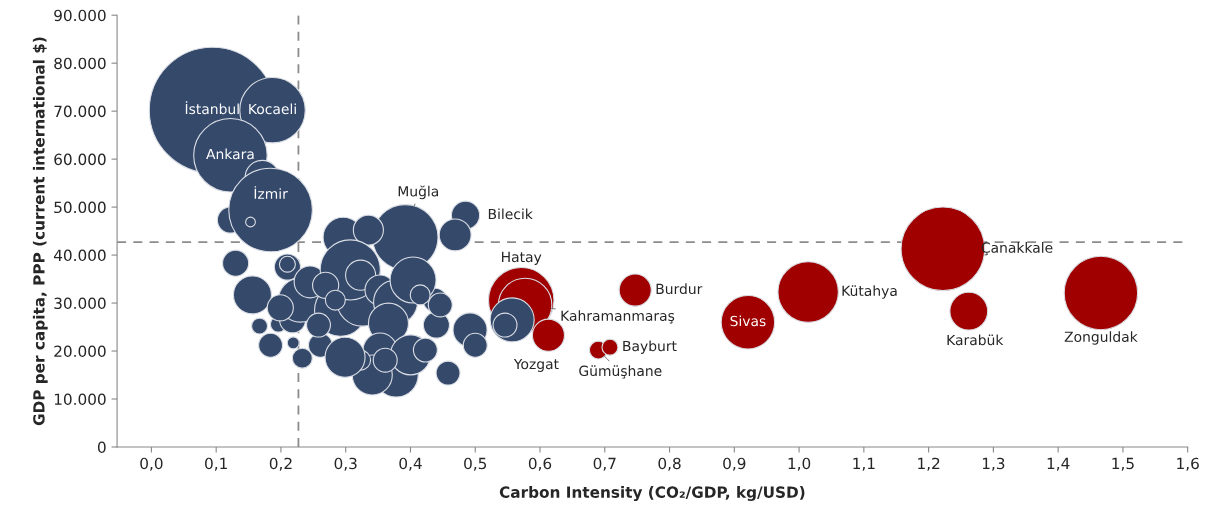 The width and height of the screenshot is (1207, 524). Describe the element at coordinates (604, 464) in the screenshot. I see `x-tick-label: 0,7` at that location.